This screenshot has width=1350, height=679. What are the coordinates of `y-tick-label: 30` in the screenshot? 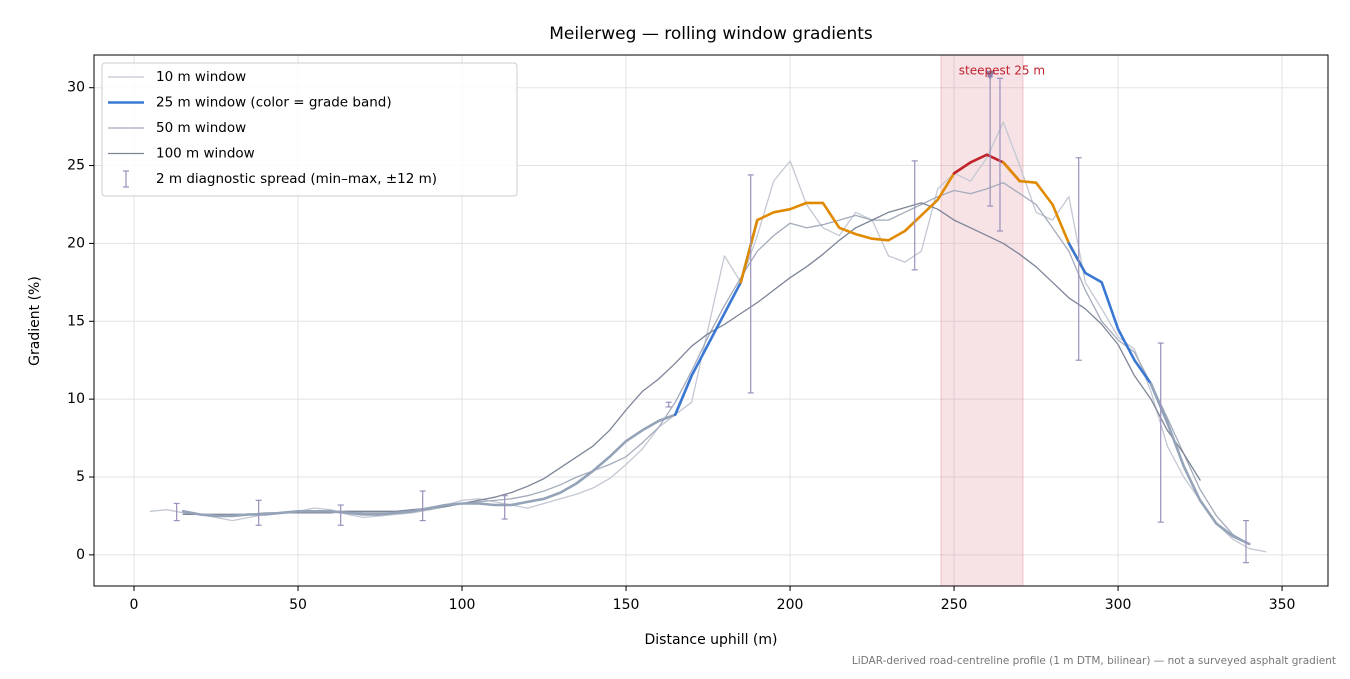 It's located at (76, 88).